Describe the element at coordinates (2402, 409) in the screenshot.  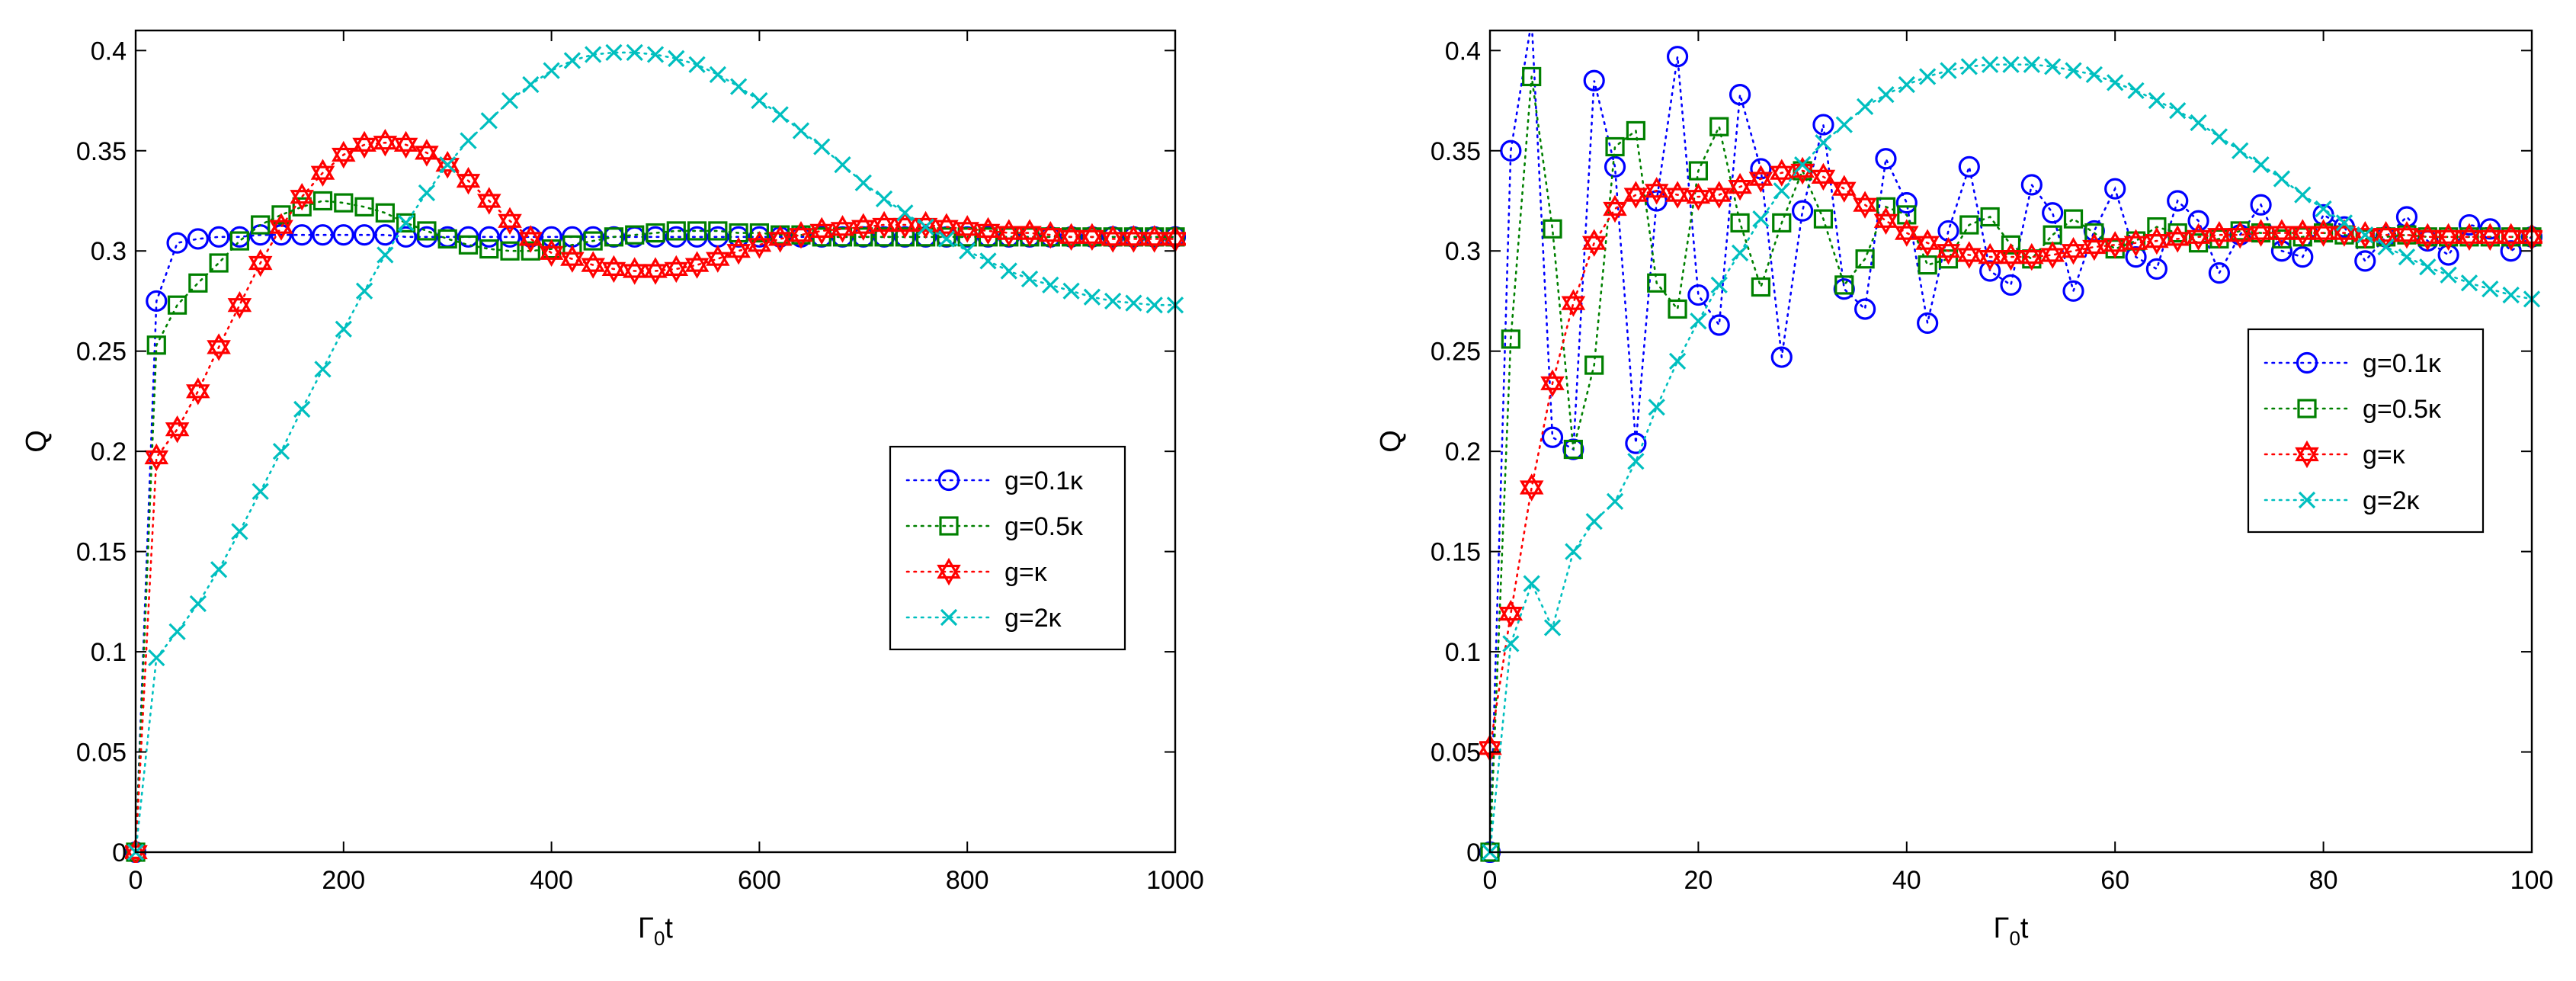
I see `legend-label: g=0.5κ` at that location.